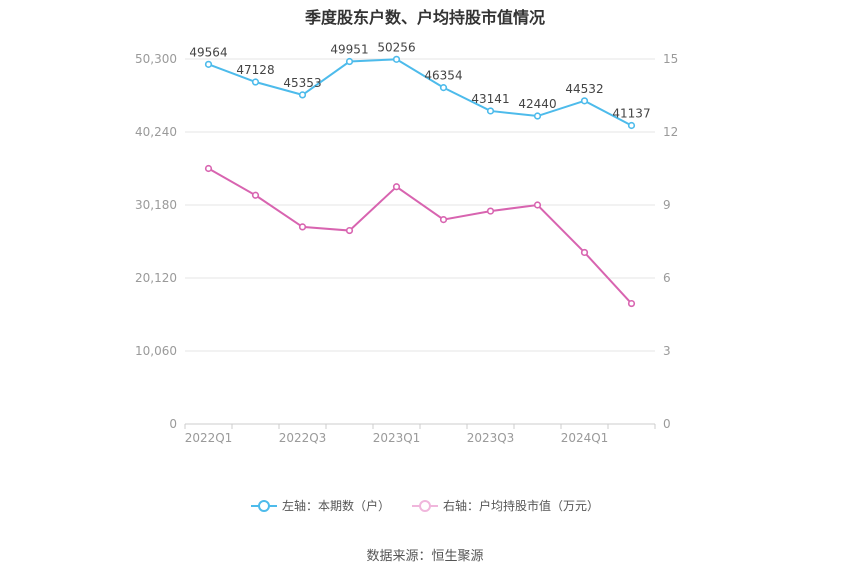 Image resolution: width=850 pixels, height=575 pixels. Describe the element at coordinates (491, 438) in the screenshot. I see `x-axis-tick-label: 2023Q3` at that location.